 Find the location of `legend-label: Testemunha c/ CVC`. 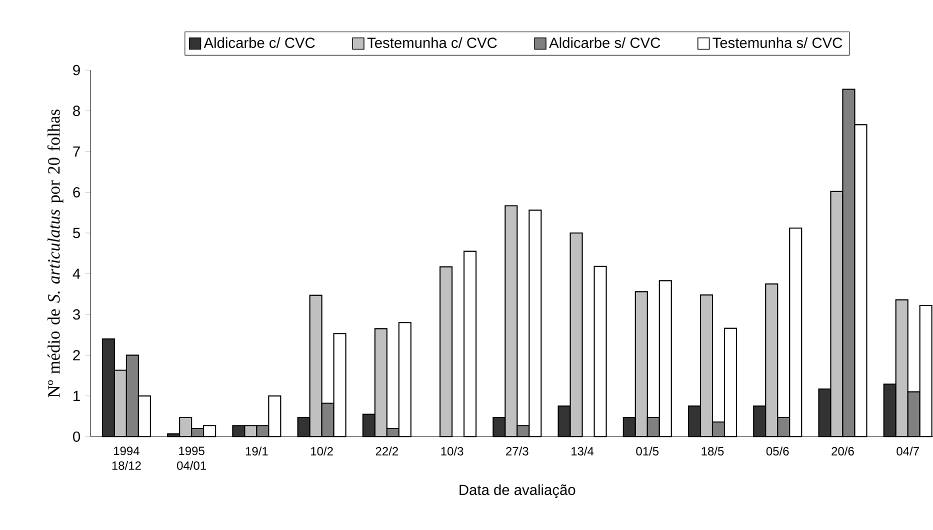

legend-label: Testemunha c/ CVC is located at coordinates (432, 42).